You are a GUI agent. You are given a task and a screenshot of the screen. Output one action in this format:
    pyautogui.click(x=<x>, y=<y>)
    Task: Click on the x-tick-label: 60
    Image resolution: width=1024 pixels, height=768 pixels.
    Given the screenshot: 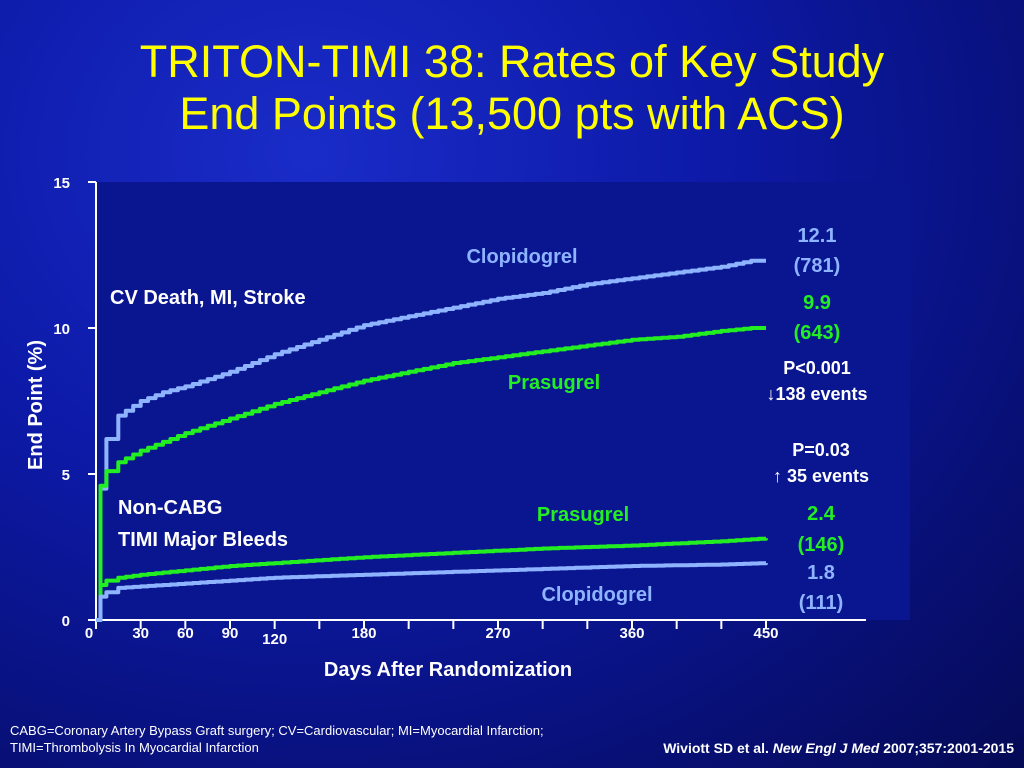 What is the action you would take?
    pyautogui.click(x=185, y=633)
    